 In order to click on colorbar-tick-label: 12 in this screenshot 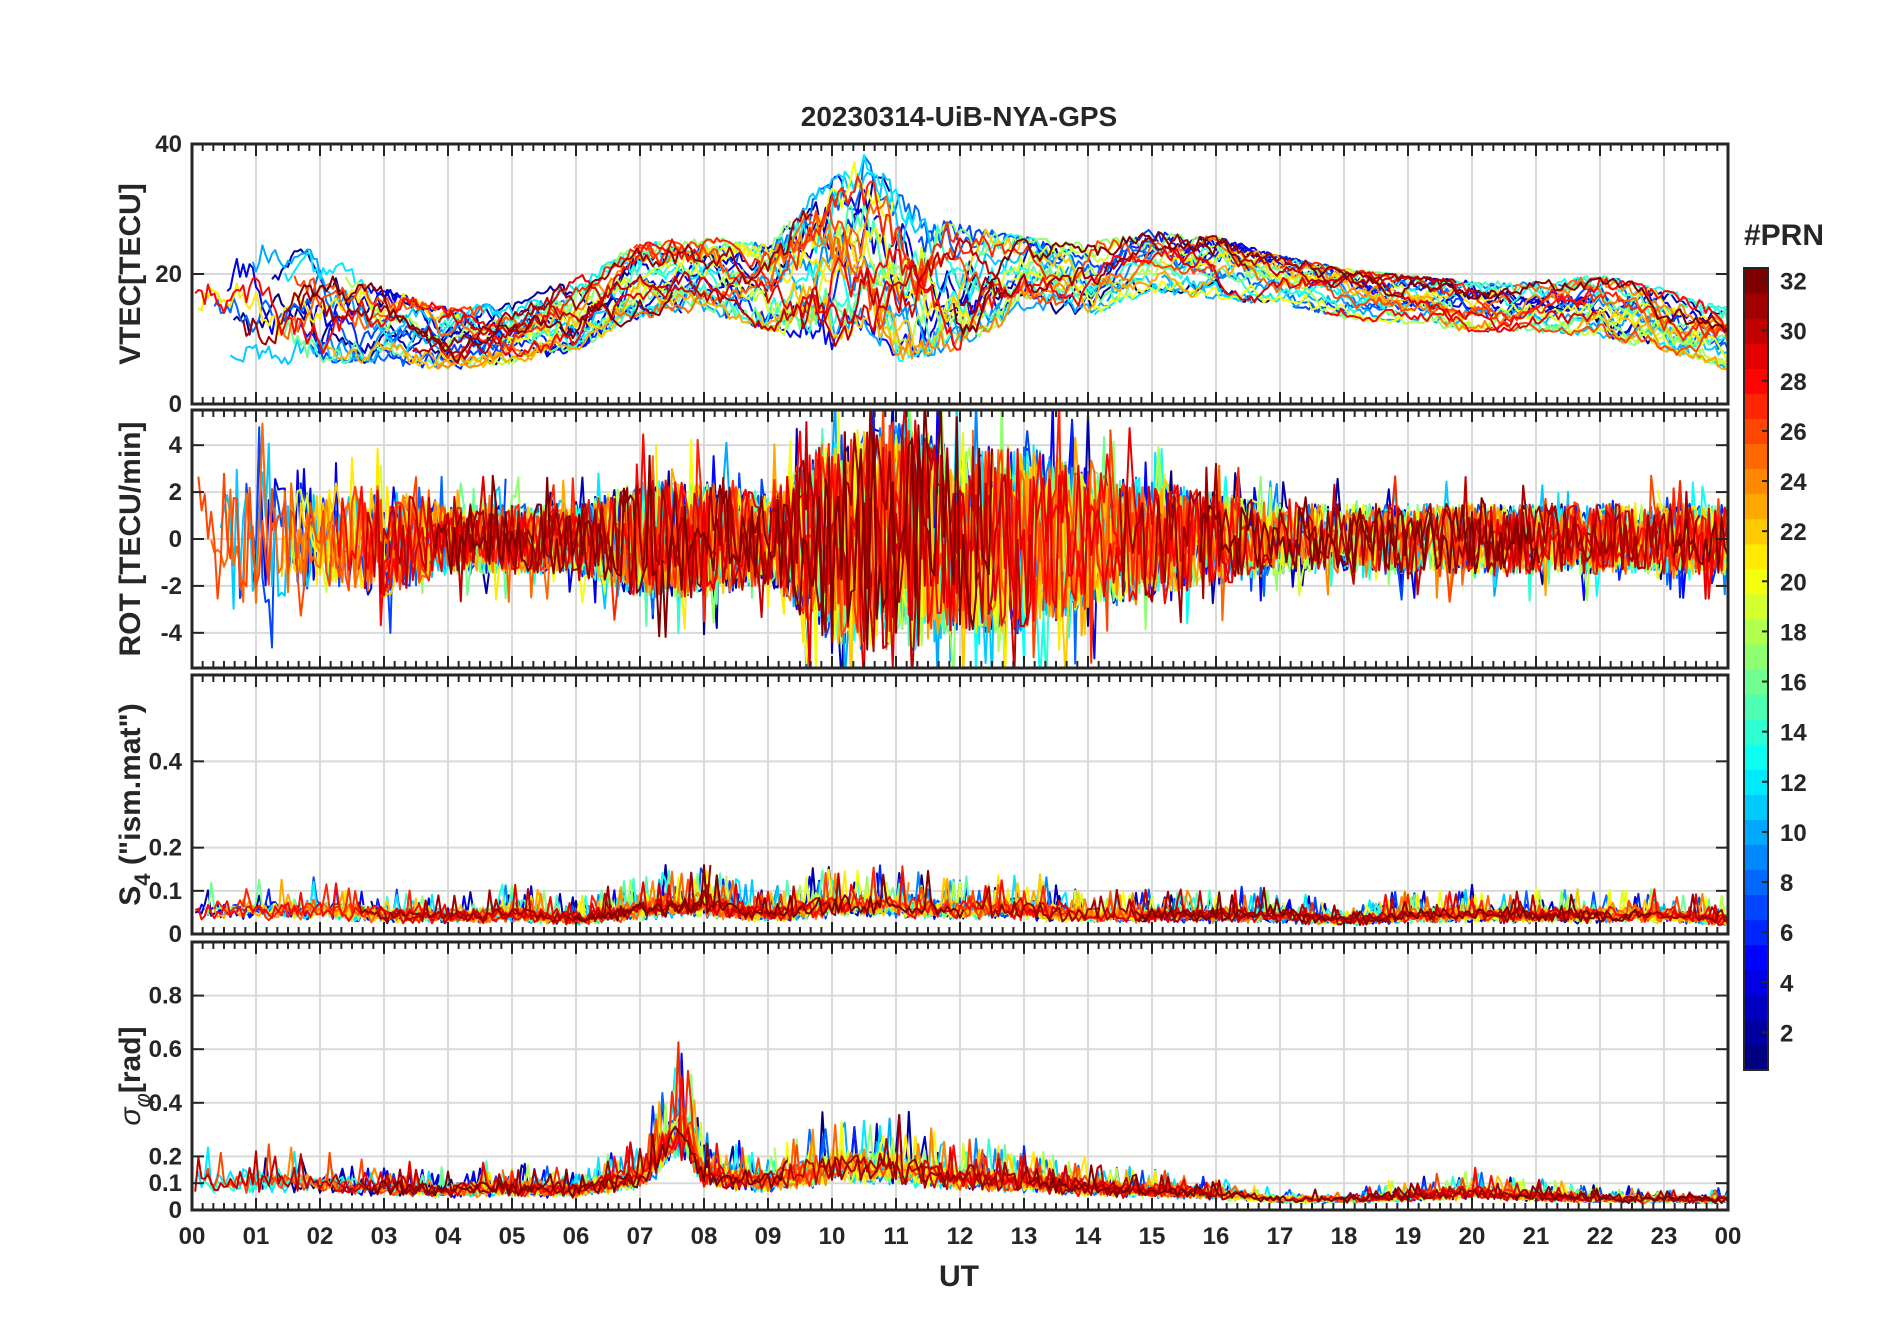, I will do `click(1793, 783)`.